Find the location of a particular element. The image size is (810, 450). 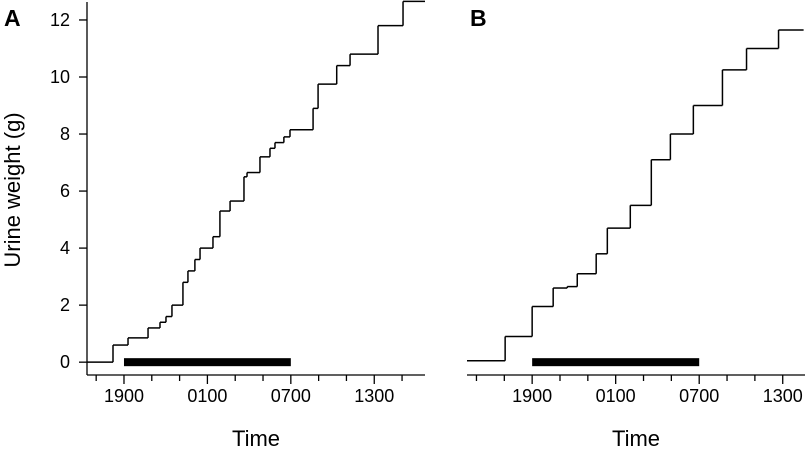

y-axis-label: Urine weight (g) is located at coordinates (12, 189).